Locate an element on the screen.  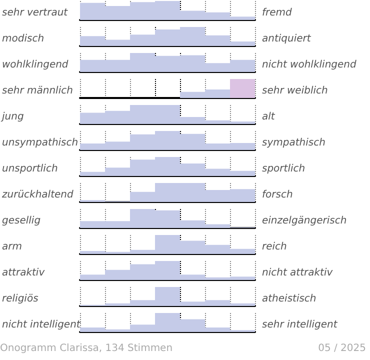
text: atheistisch is located at coordinates (289, 299).